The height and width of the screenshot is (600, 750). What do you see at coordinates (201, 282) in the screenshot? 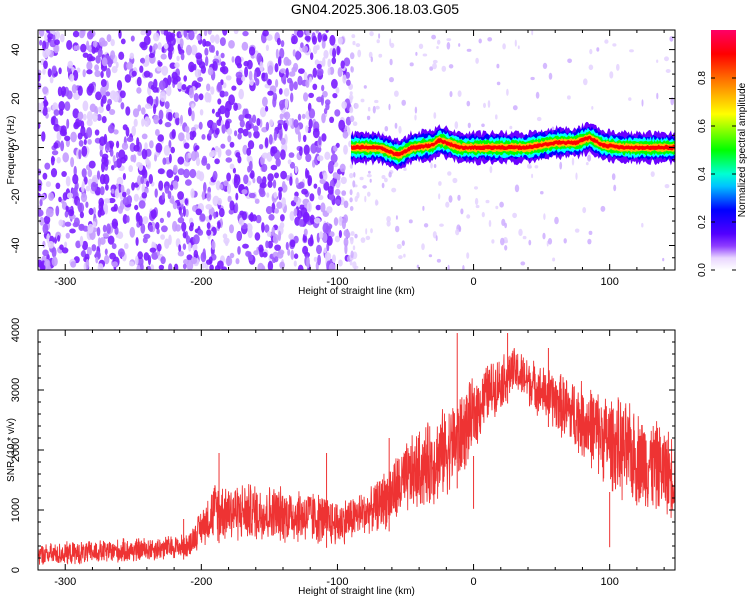
I see `x-tick-label: -200` at bounding box center [201, 282].